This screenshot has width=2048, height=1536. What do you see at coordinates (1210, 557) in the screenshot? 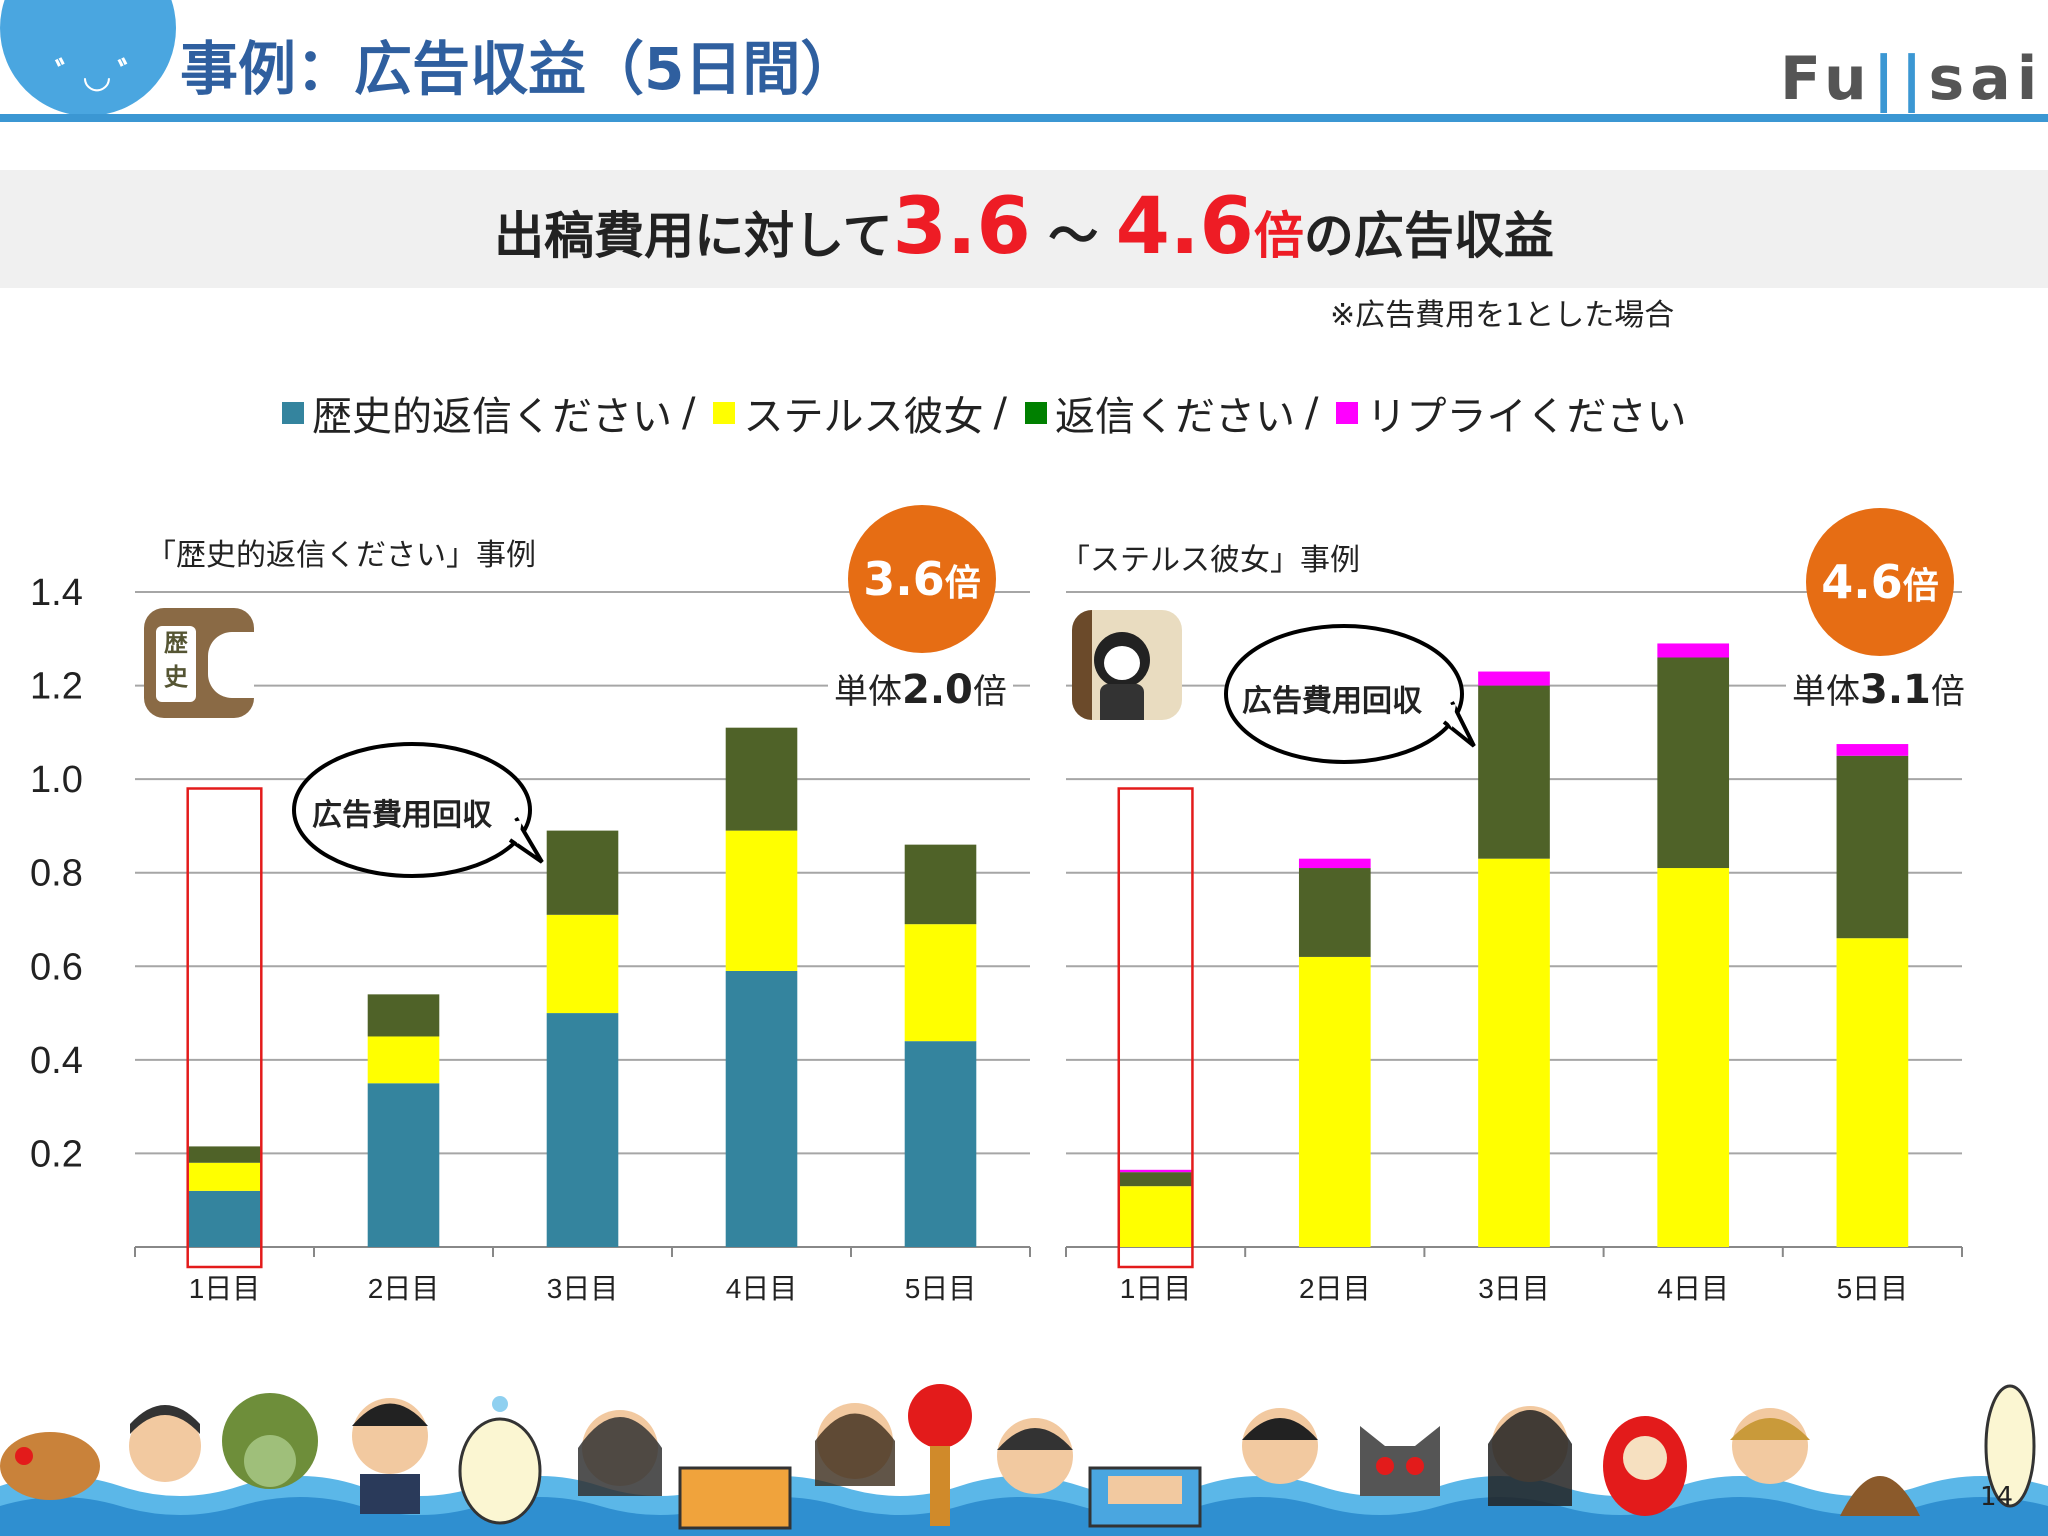
I see `right-case-label: 「ステルス彼女」事例` at bounding box center [1210, 557].